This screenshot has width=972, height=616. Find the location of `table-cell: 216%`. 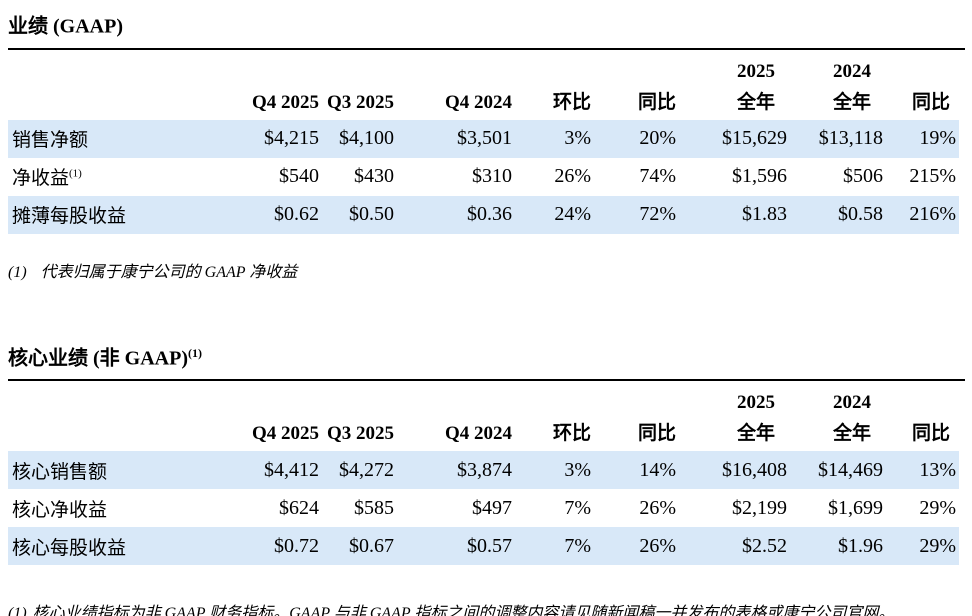

table-cell: 216% is located at coordinates (932, 214).